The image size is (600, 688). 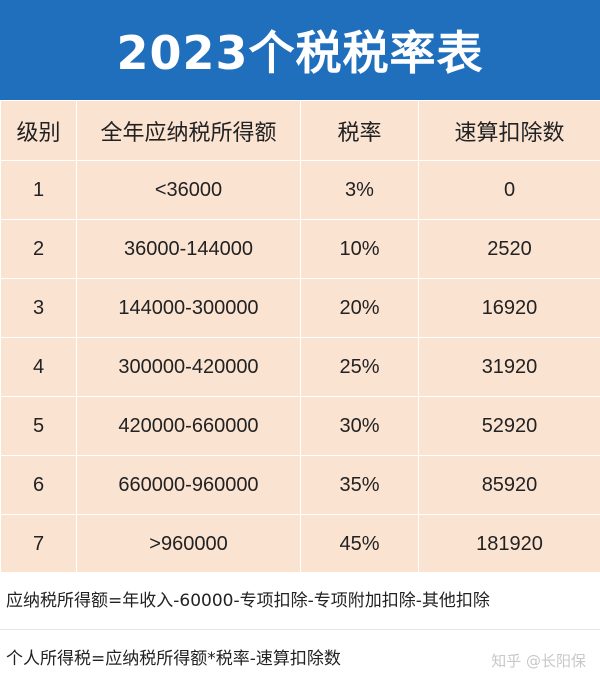 I want to click on cell-income: 660000-960000, so click(x=188, y=485).